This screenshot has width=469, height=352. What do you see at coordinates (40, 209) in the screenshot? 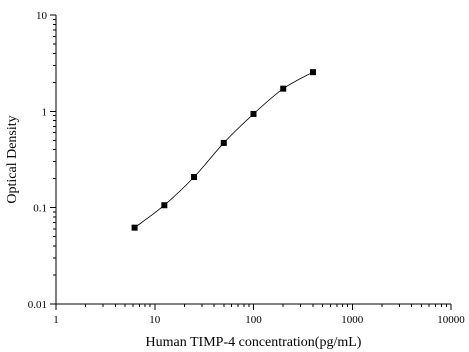
I see `y-tick-label: 0.1` at bounding box center [40, 209].